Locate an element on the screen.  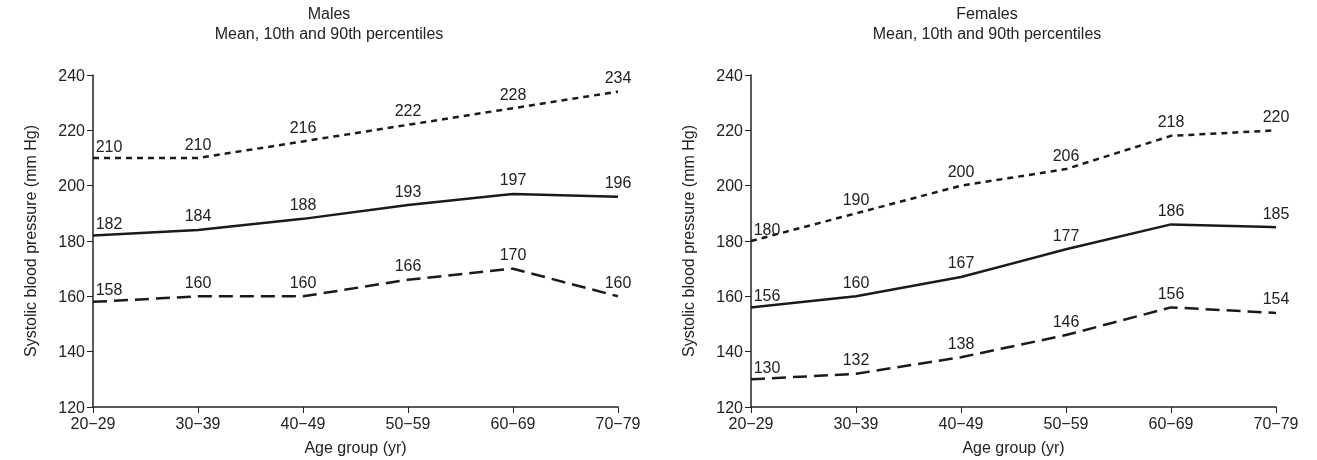
data-label: 228 is located at coordinates (513, 94).